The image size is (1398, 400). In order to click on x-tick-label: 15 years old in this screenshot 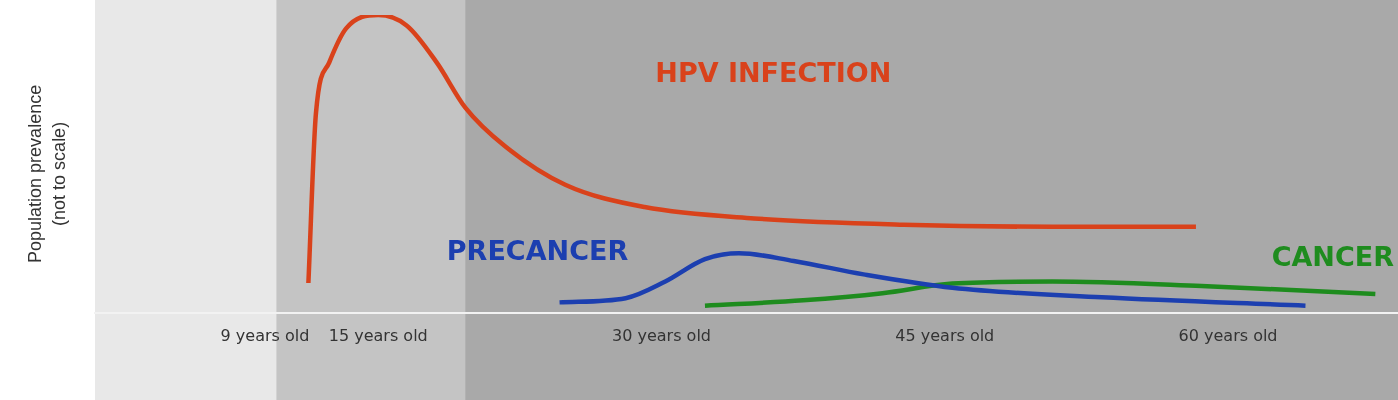, I will do `click(378, 335)`.